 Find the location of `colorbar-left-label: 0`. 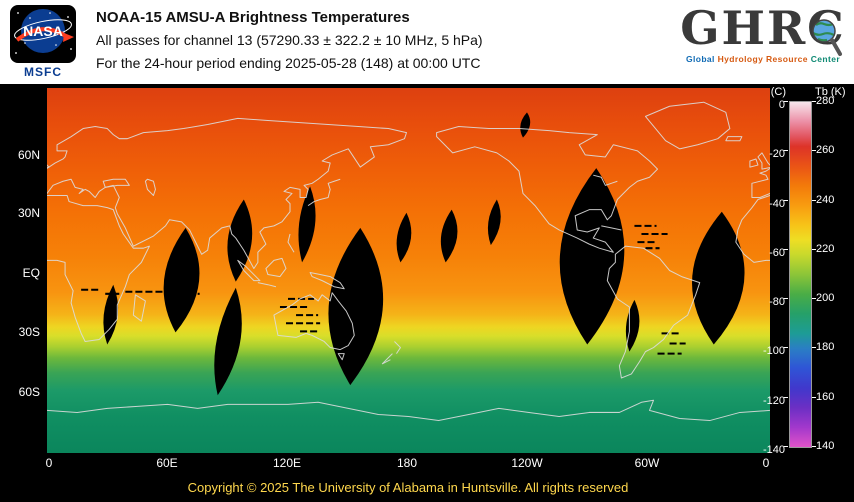

colorbar-left-label: 0 is located at coordinates (781, 105).